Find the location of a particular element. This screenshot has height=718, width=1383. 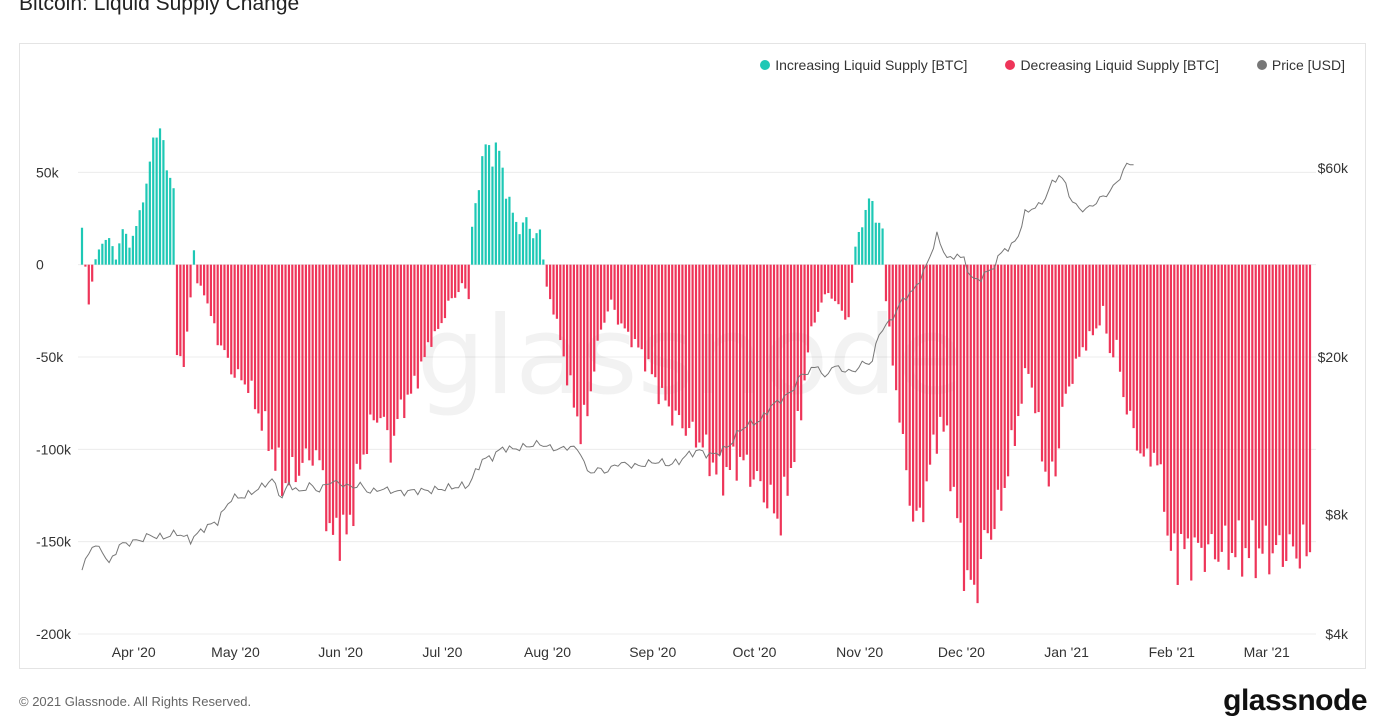

x-tick-label: Oct '20 is located at coordinates (755, 652).